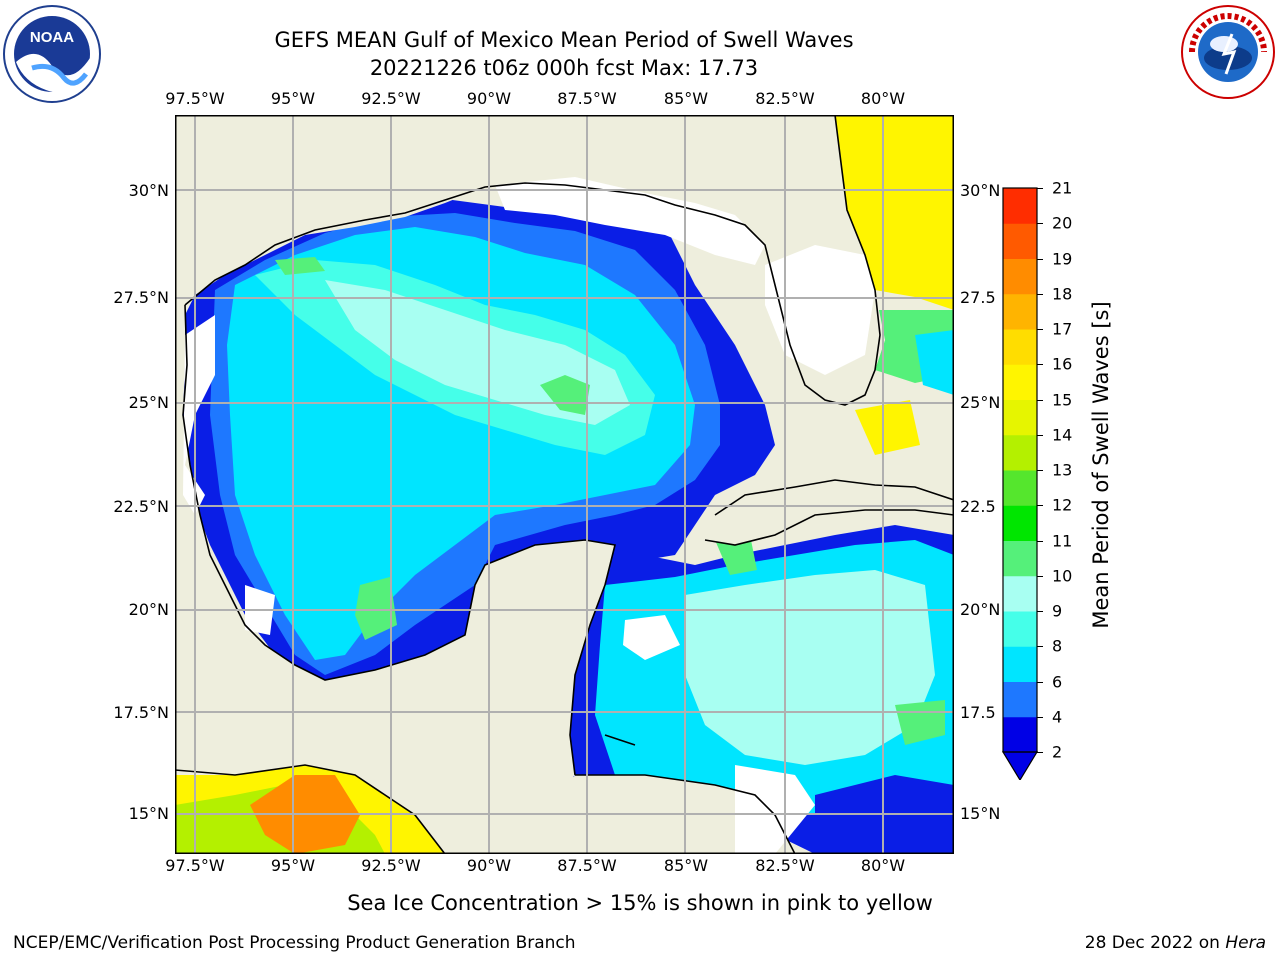 This screenshot has width=1280, height=960. What do you see at coordinates (141, 506) in the screenshot?
I see `lat-label-left: 22.5°N` at bounding box center [141, 506].